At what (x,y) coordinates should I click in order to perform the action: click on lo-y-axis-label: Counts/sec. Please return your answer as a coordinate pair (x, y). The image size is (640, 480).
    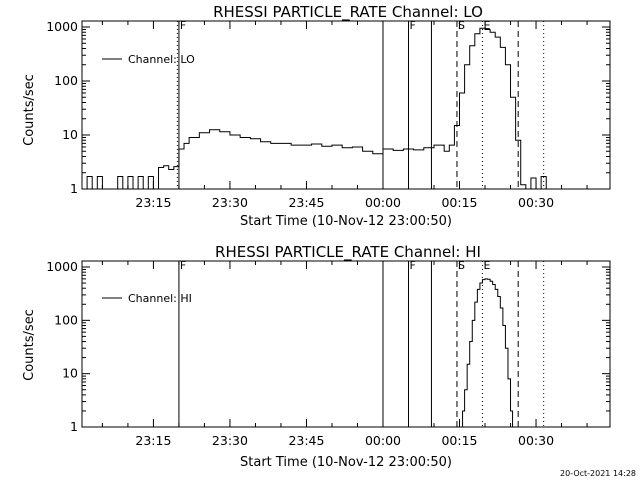
    Looking at the image, I should click on (29, 110).